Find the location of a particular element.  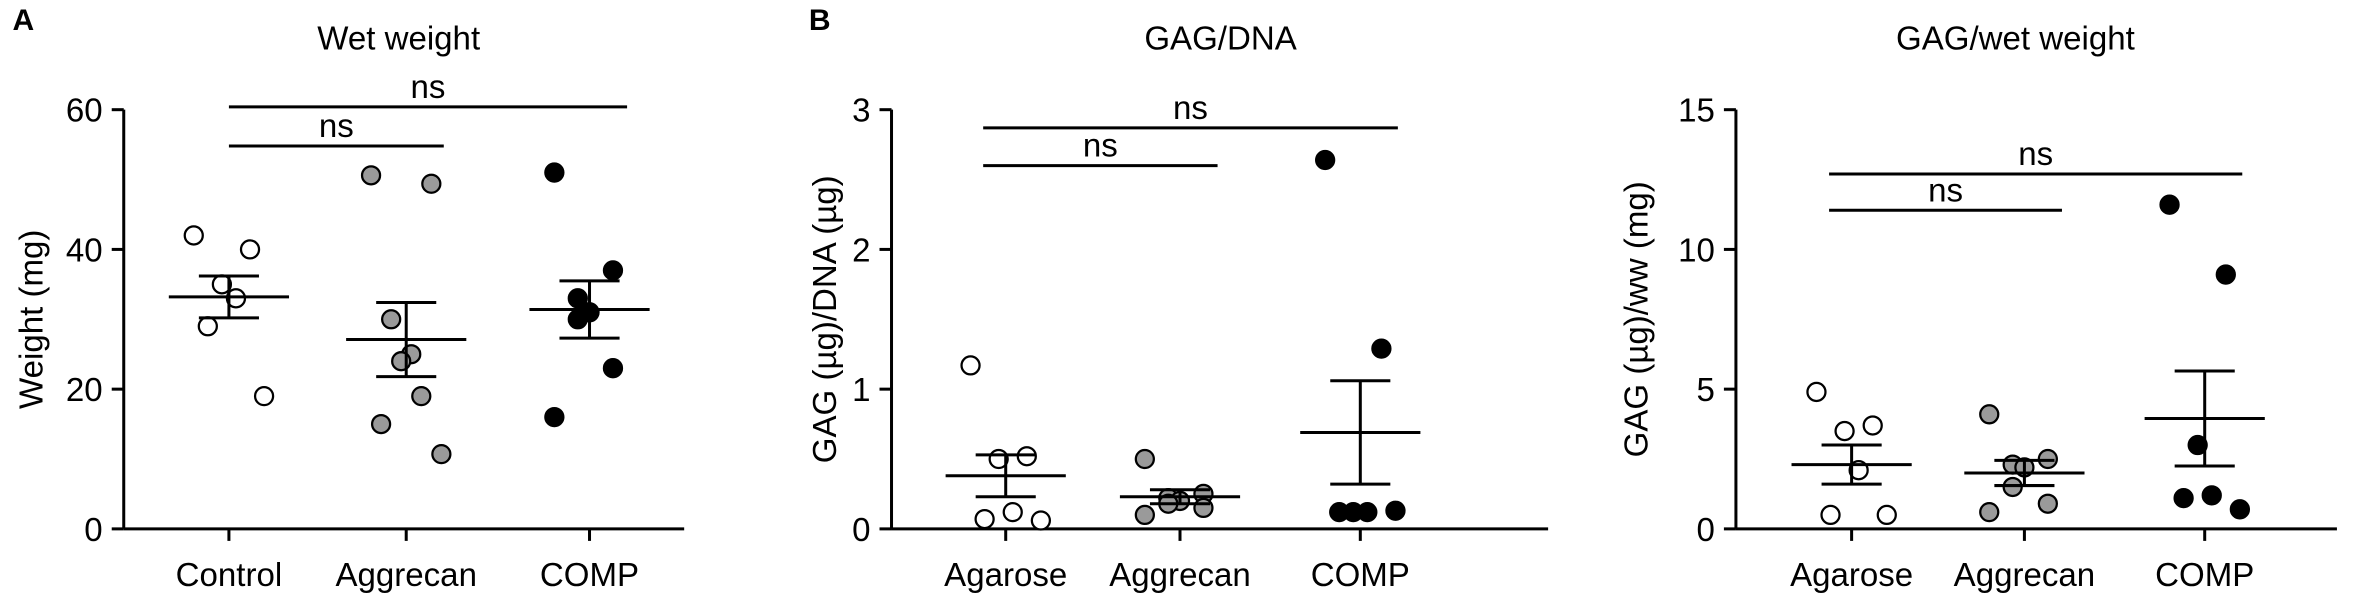

chart-title: GAG/DNA is located at coordinates (1220, 39).